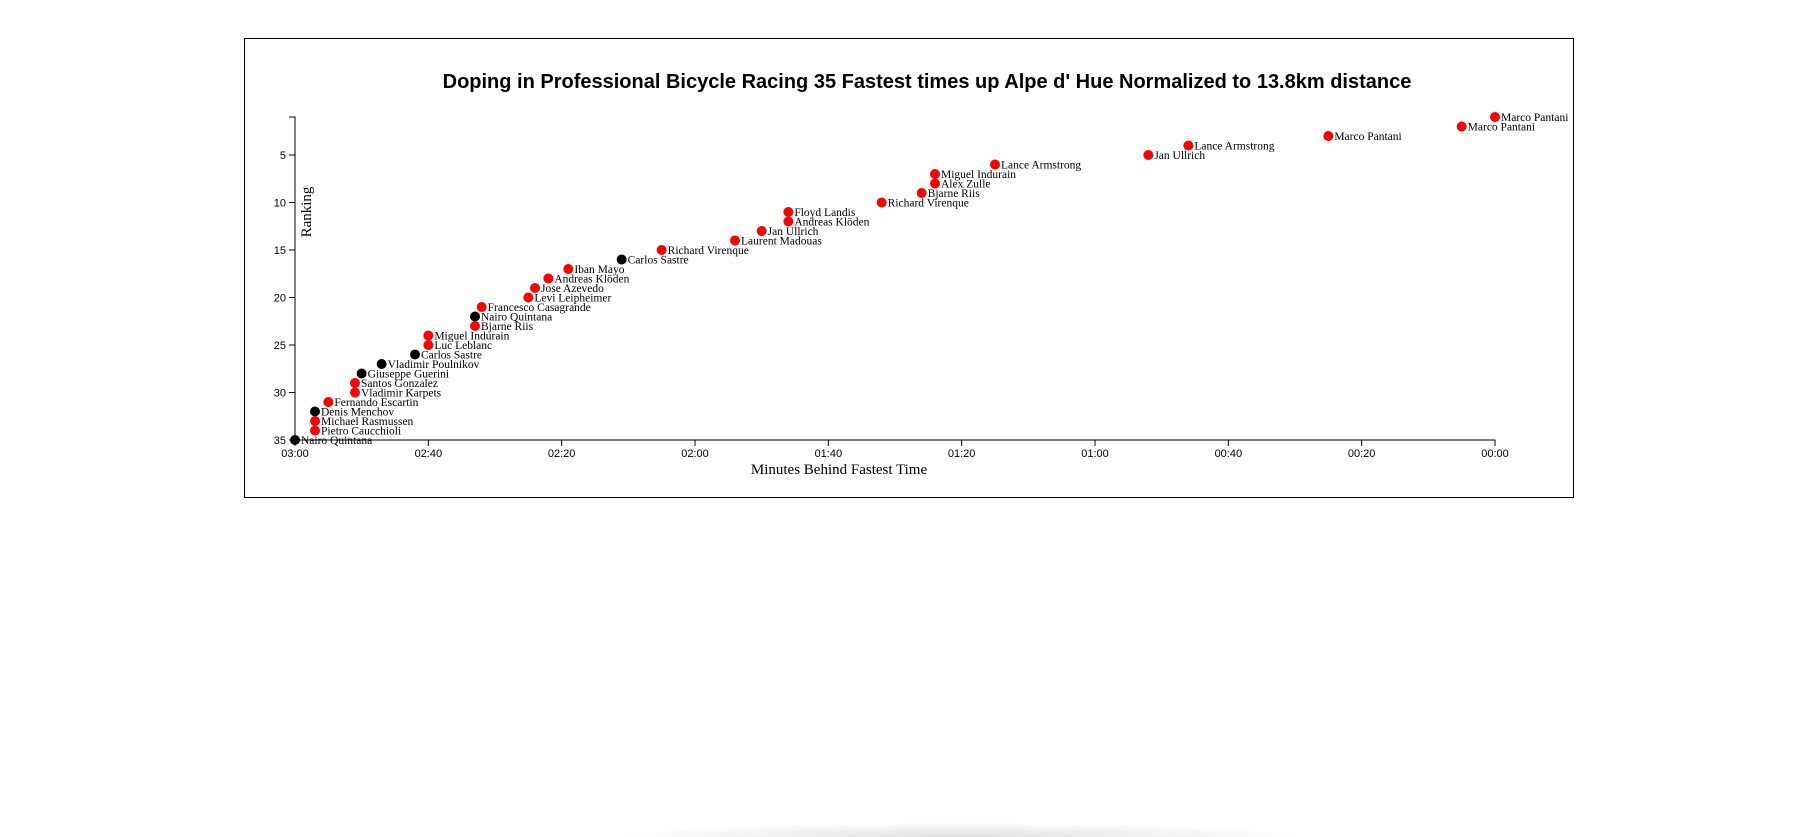 Image resolution: width=1818 pixels, height=837 pixels. I want to click on y-tick-label: 10, so click(280, 204).